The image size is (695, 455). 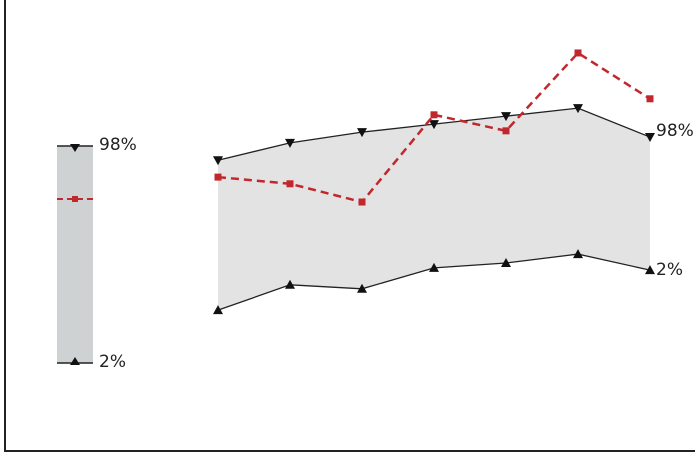 What do you see at coordinates (118, 145) in the screenshot?
I see `legend-label: 98%` at bounding box center [118, 145].